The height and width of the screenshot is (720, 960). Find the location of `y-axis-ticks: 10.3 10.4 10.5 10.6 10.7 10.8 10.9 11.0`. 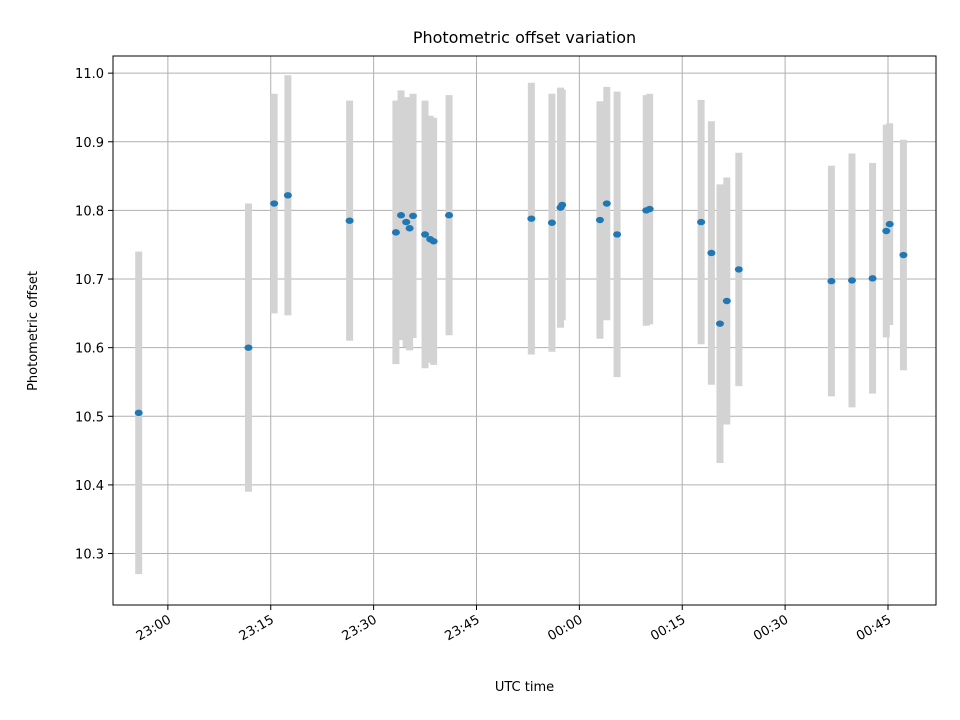

y-axis-ticks: 10.3 10.4 10.5 10.6 10.7 10.8 10.9 11.0 is located at coordinates (94, 315).